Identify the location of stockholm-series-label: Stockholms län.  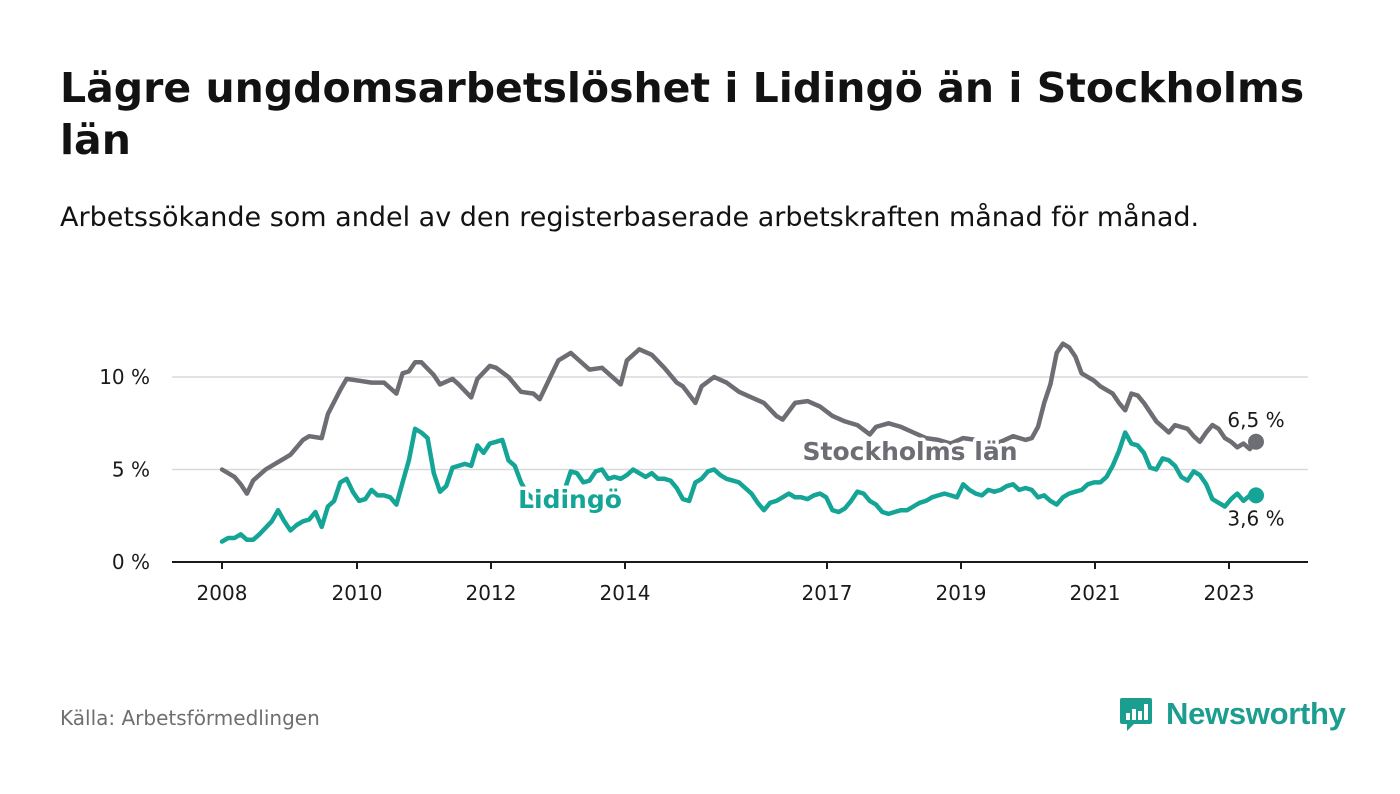
(910, 451).